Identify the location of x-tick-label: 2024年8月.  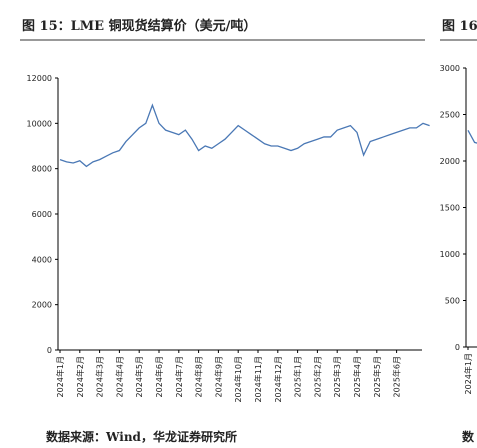
(199, 376).